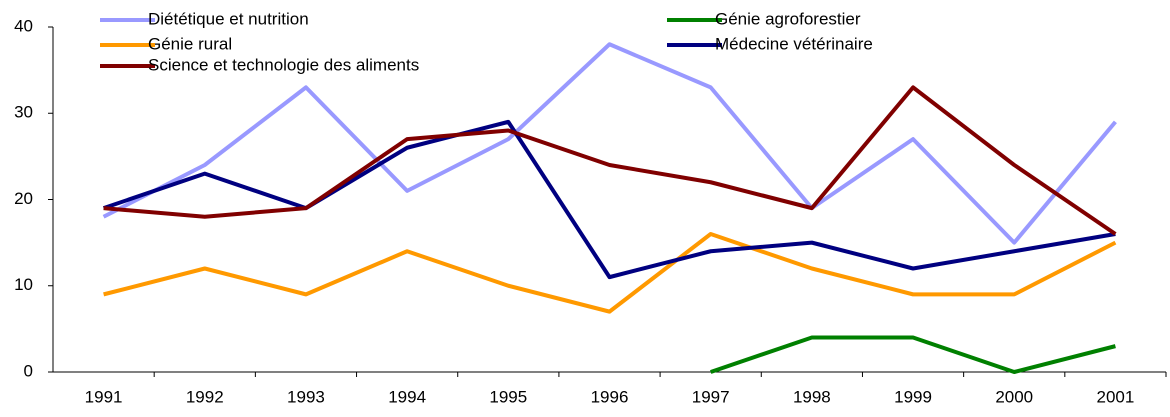 Image resolution: width=1170 pixels, height=417 pixels. What do you see at coordinates (812, 396) in the screenshot?
I see `x-tick-label: 1998` at bounding box center [812, 396].